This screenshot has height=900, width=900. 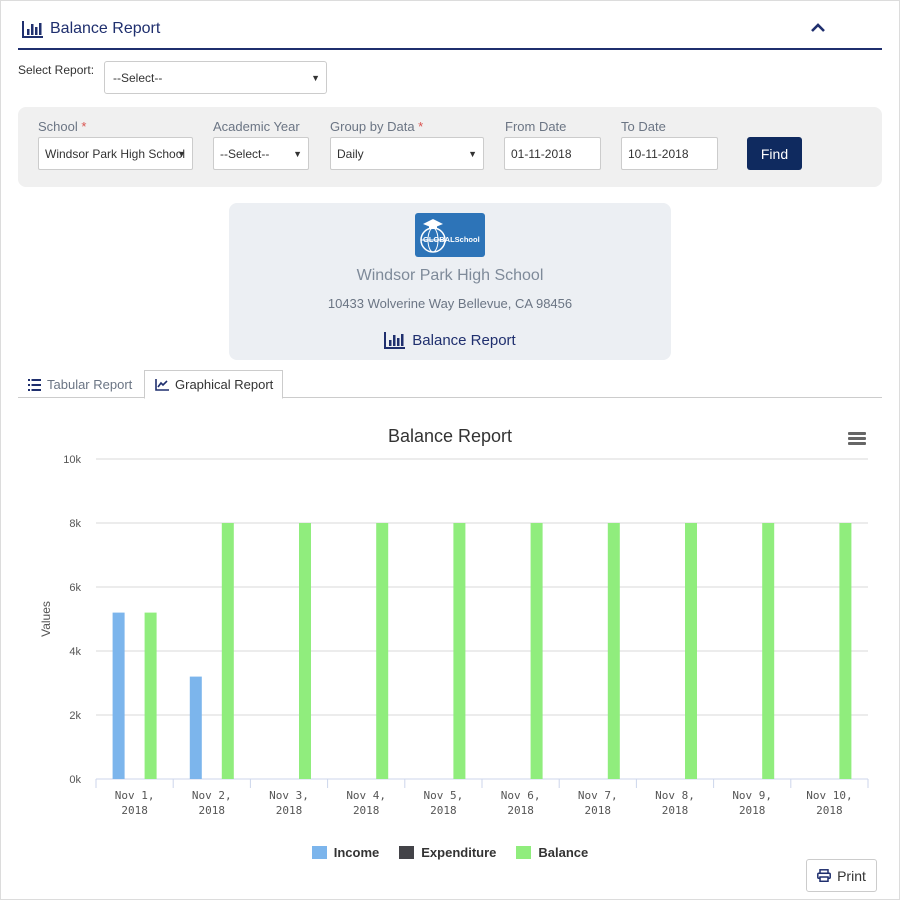 I want to click on legend-swatch-expenditure, so click(x=407, y=852).